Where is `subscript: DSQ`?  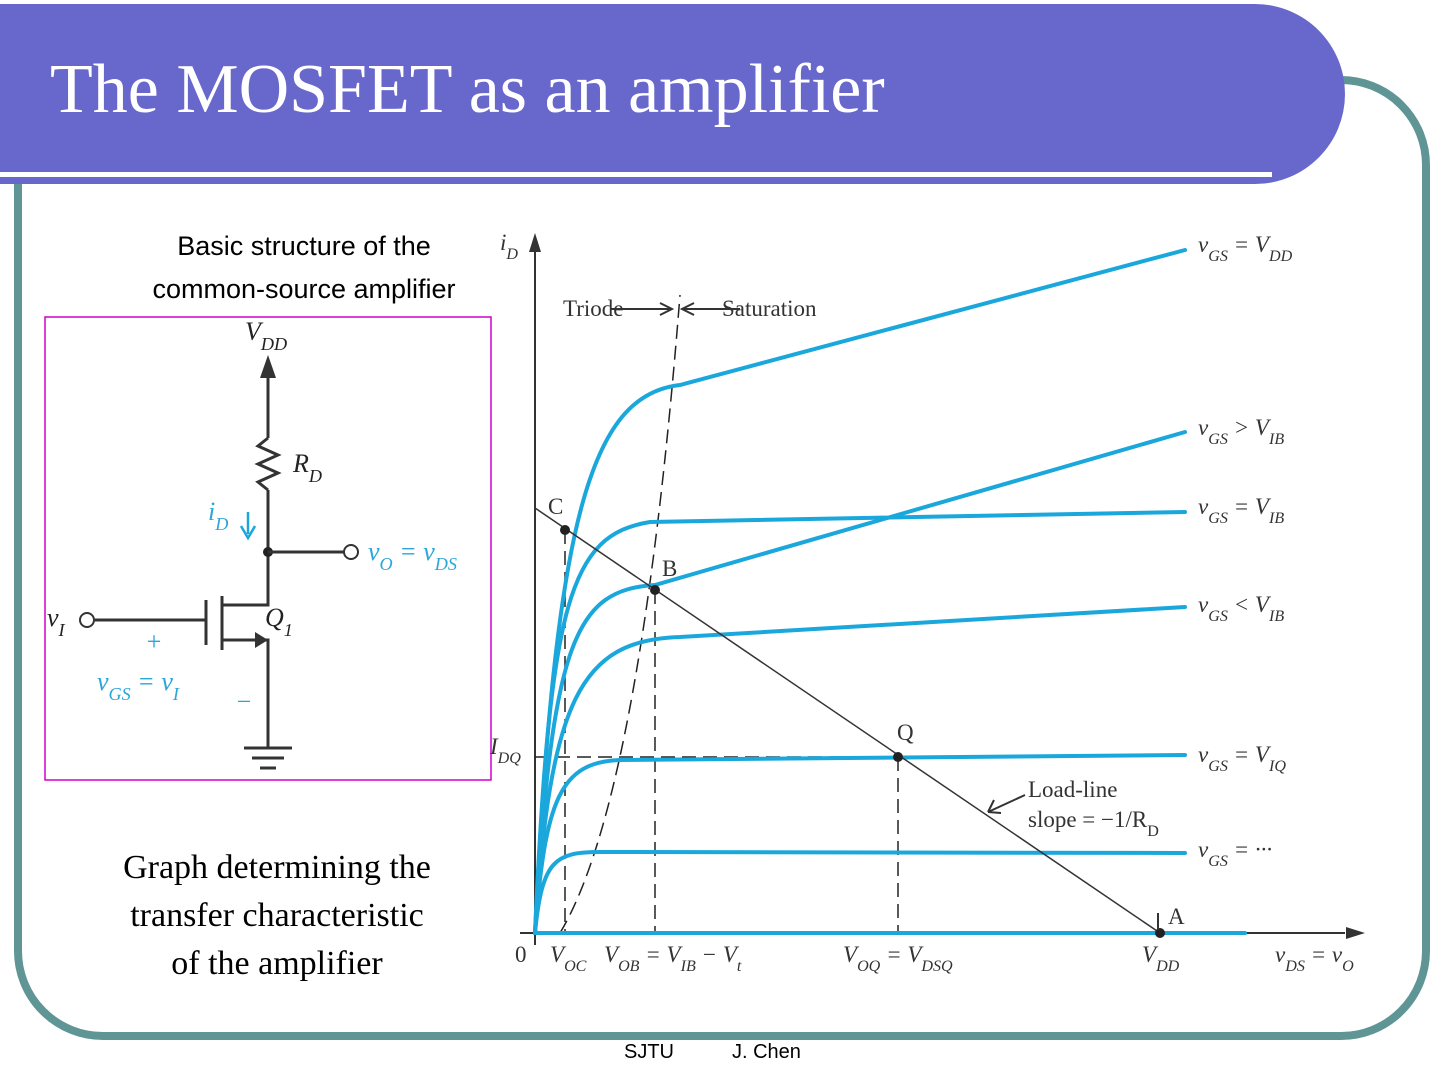
subscript: DSQ is located at coordinates (936, 966).